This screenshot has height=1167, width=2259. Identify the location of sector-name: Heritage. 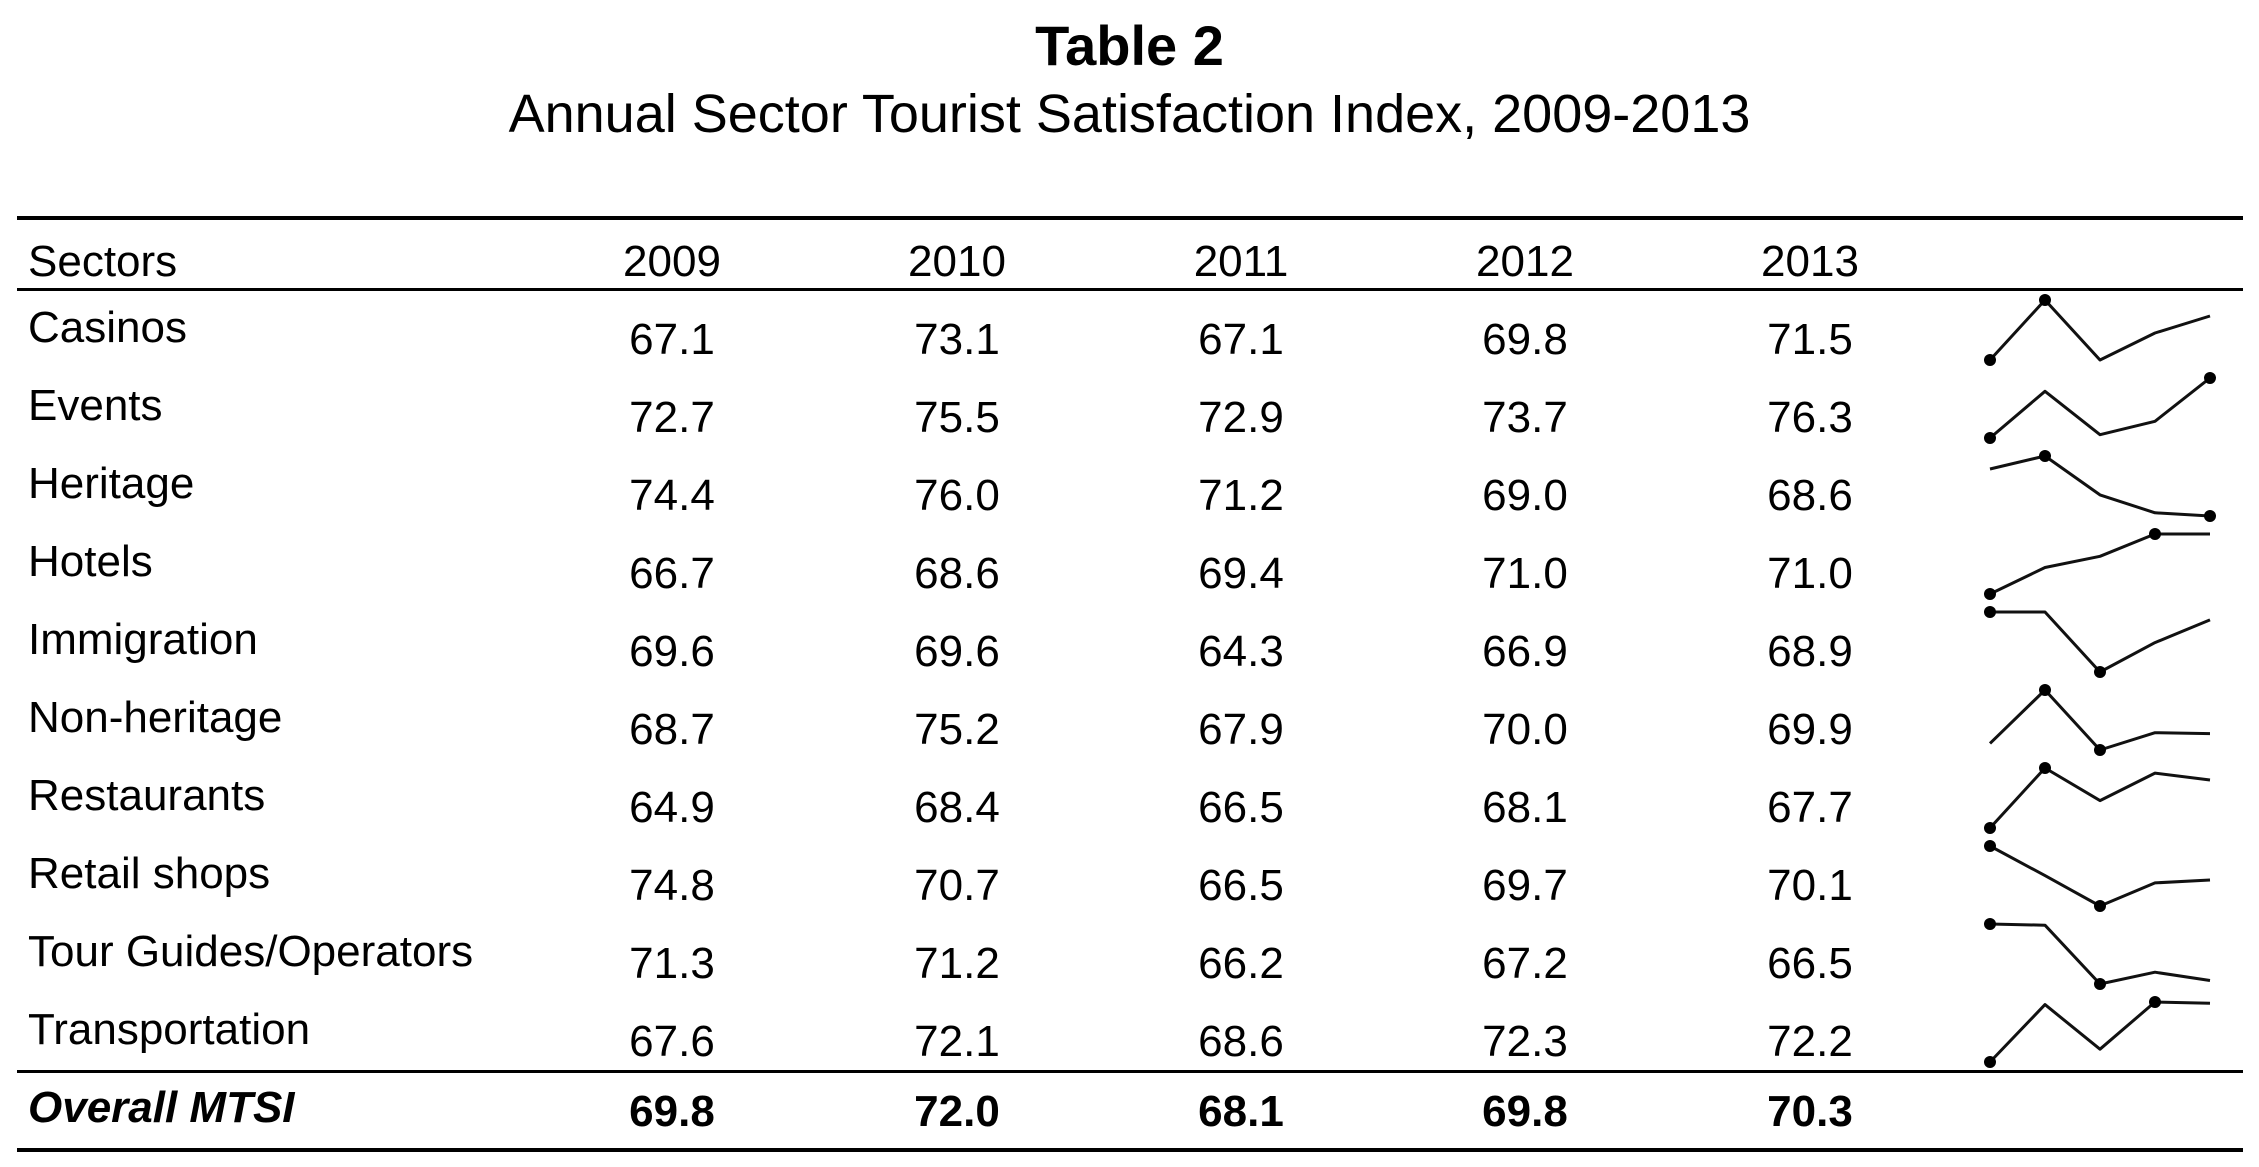
(111, 483).